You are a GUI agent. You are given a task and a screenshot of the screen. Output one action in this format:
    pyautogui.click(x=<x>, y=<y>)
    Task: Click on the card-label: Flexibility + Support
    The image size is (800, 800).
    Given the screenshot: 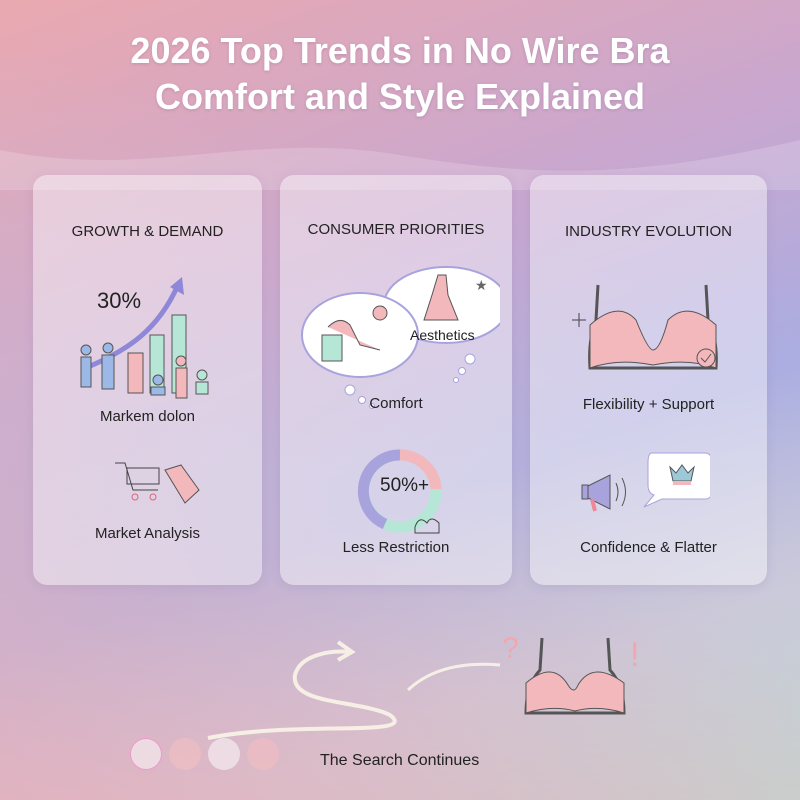 What is the action you would take?
    pyautogui.click(x=648, y=404)
    